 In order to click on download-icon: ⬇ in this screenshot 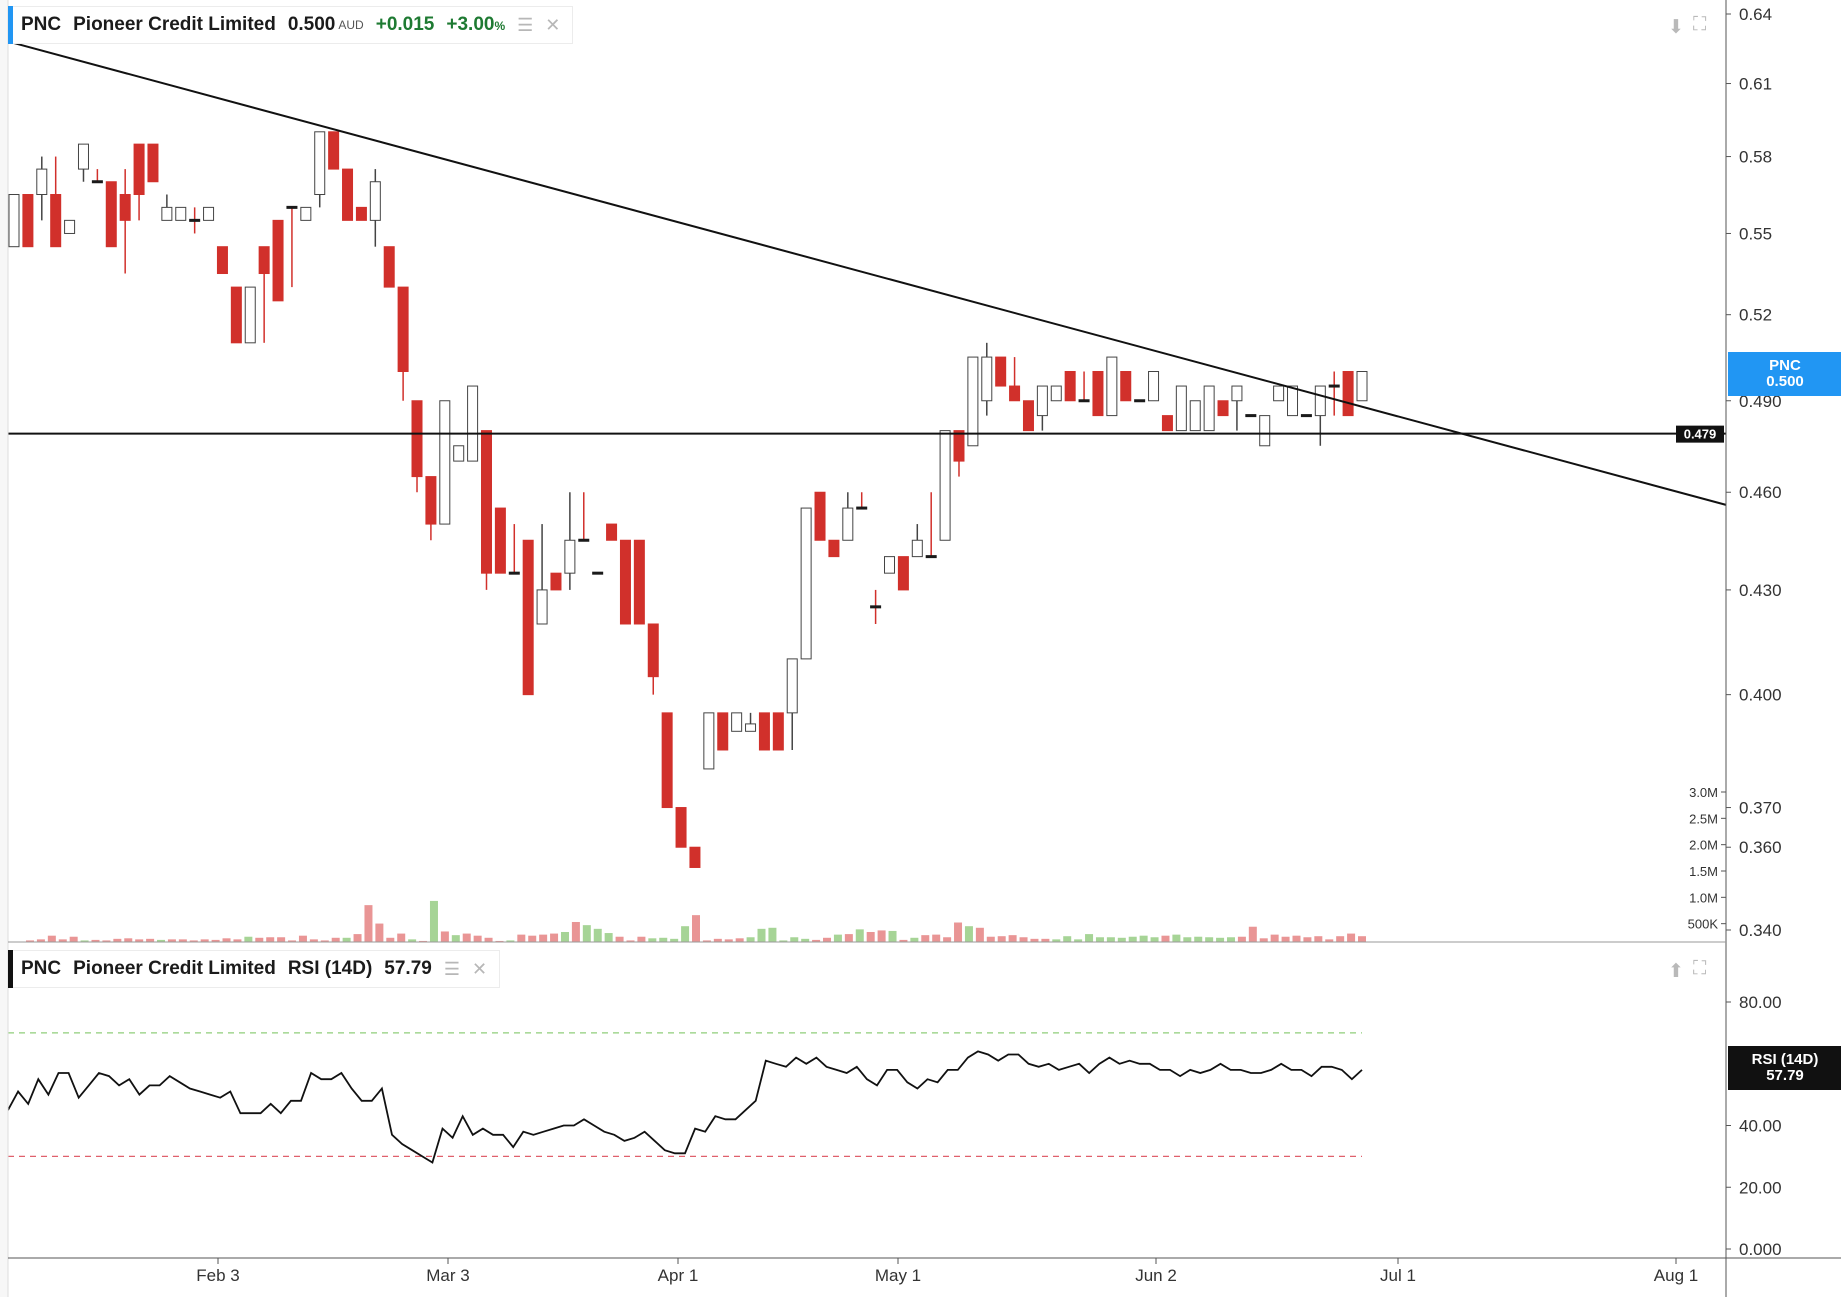, I will do `click(1676, 27)`.